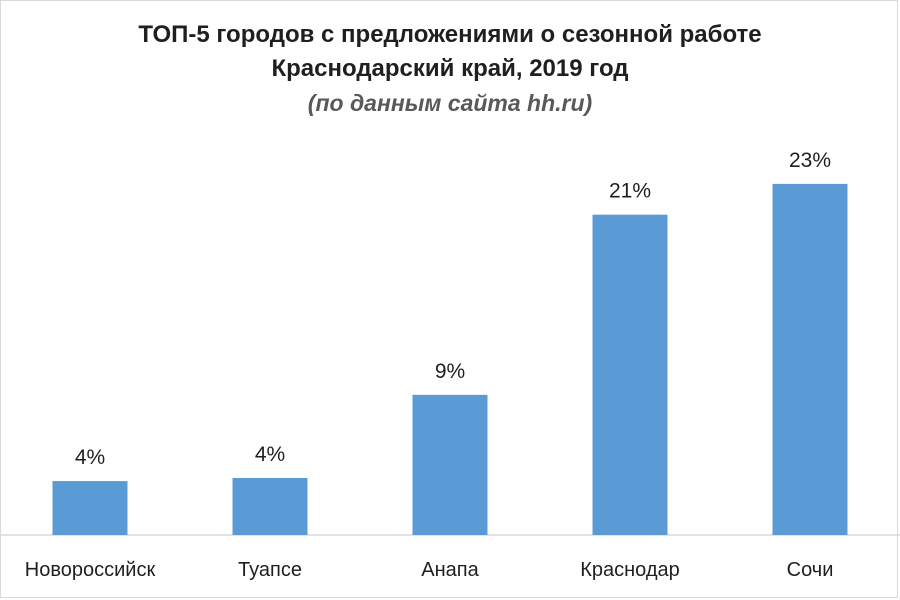  What do you see at coordinates (810, 160) in the screenshot?
I see `data-label-5: 23%` at bounding box center [810, 160].